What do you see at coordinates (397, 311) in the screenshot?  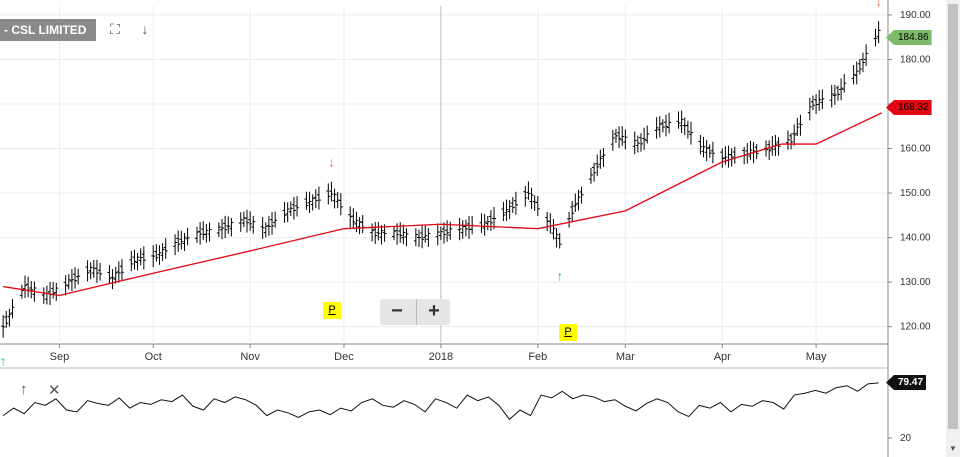 I see `zoom-out-button: −` at bounding box center [397, 311].